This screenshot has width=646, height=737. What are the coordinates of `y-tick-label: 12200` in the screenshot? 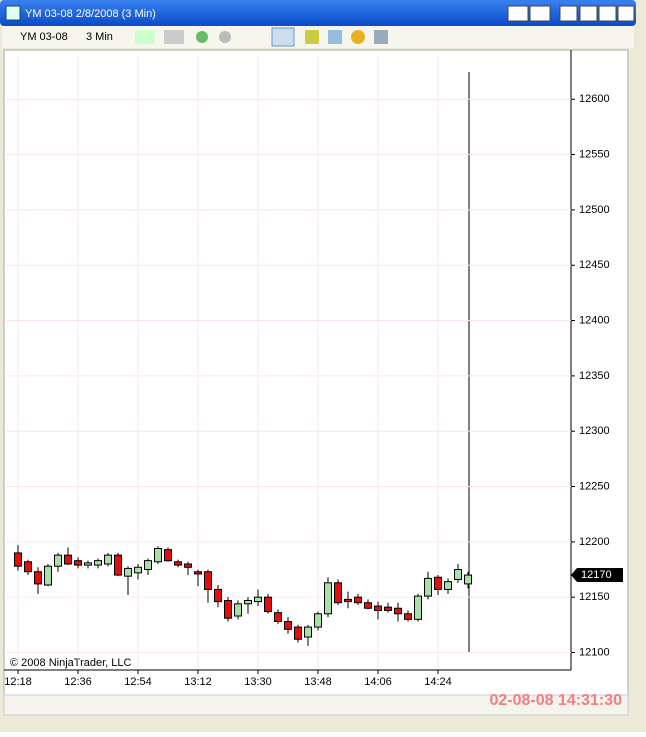 It's located at (594, 542).